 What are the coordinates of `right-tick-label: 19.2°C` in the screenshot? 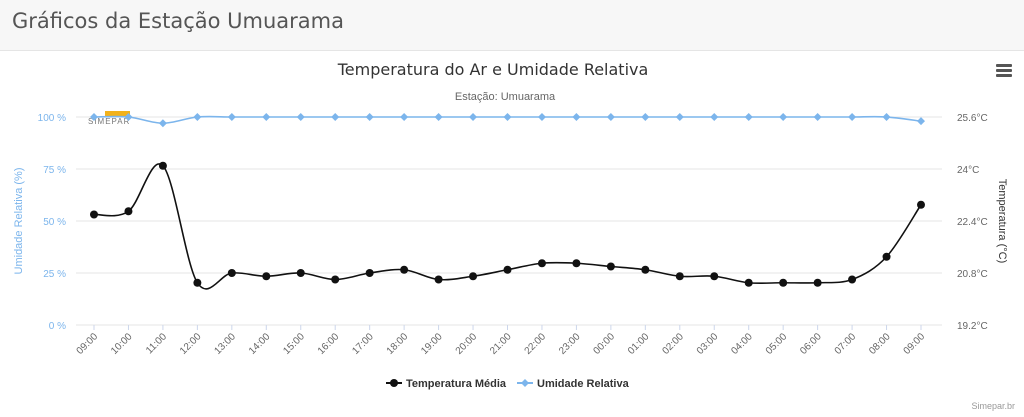 It's located at (972, 326).